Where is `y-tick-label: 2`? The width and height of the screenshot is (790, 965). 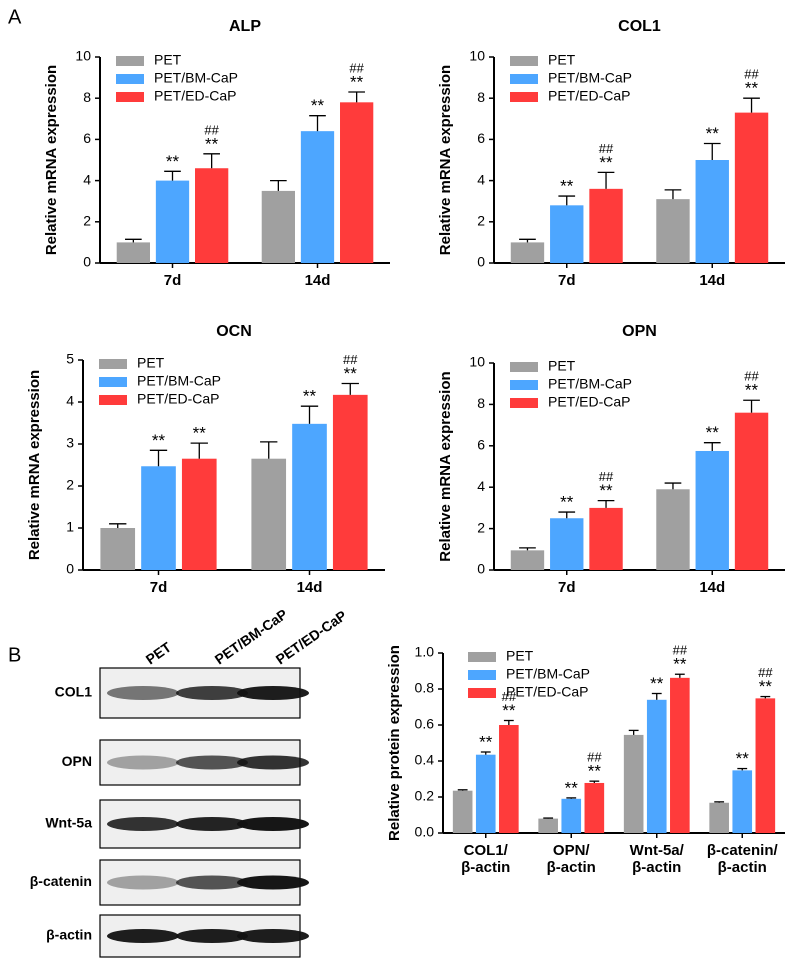
y-tick-label: 2 is located at coordinates (481, 221).